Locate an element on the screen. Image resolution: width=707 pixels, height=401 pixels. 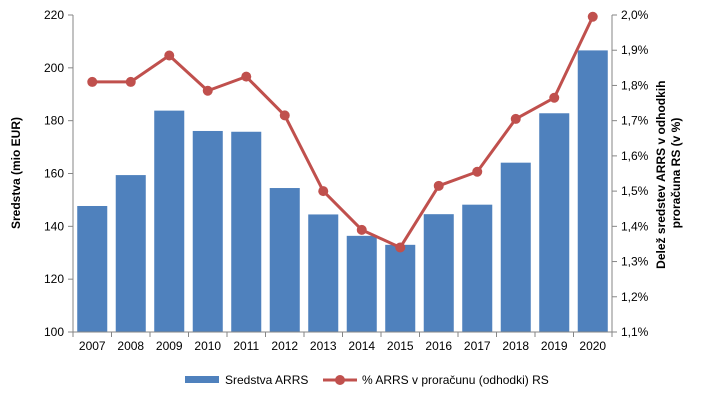
x-tick-label: 2018 is located at coordinates (515, 346).